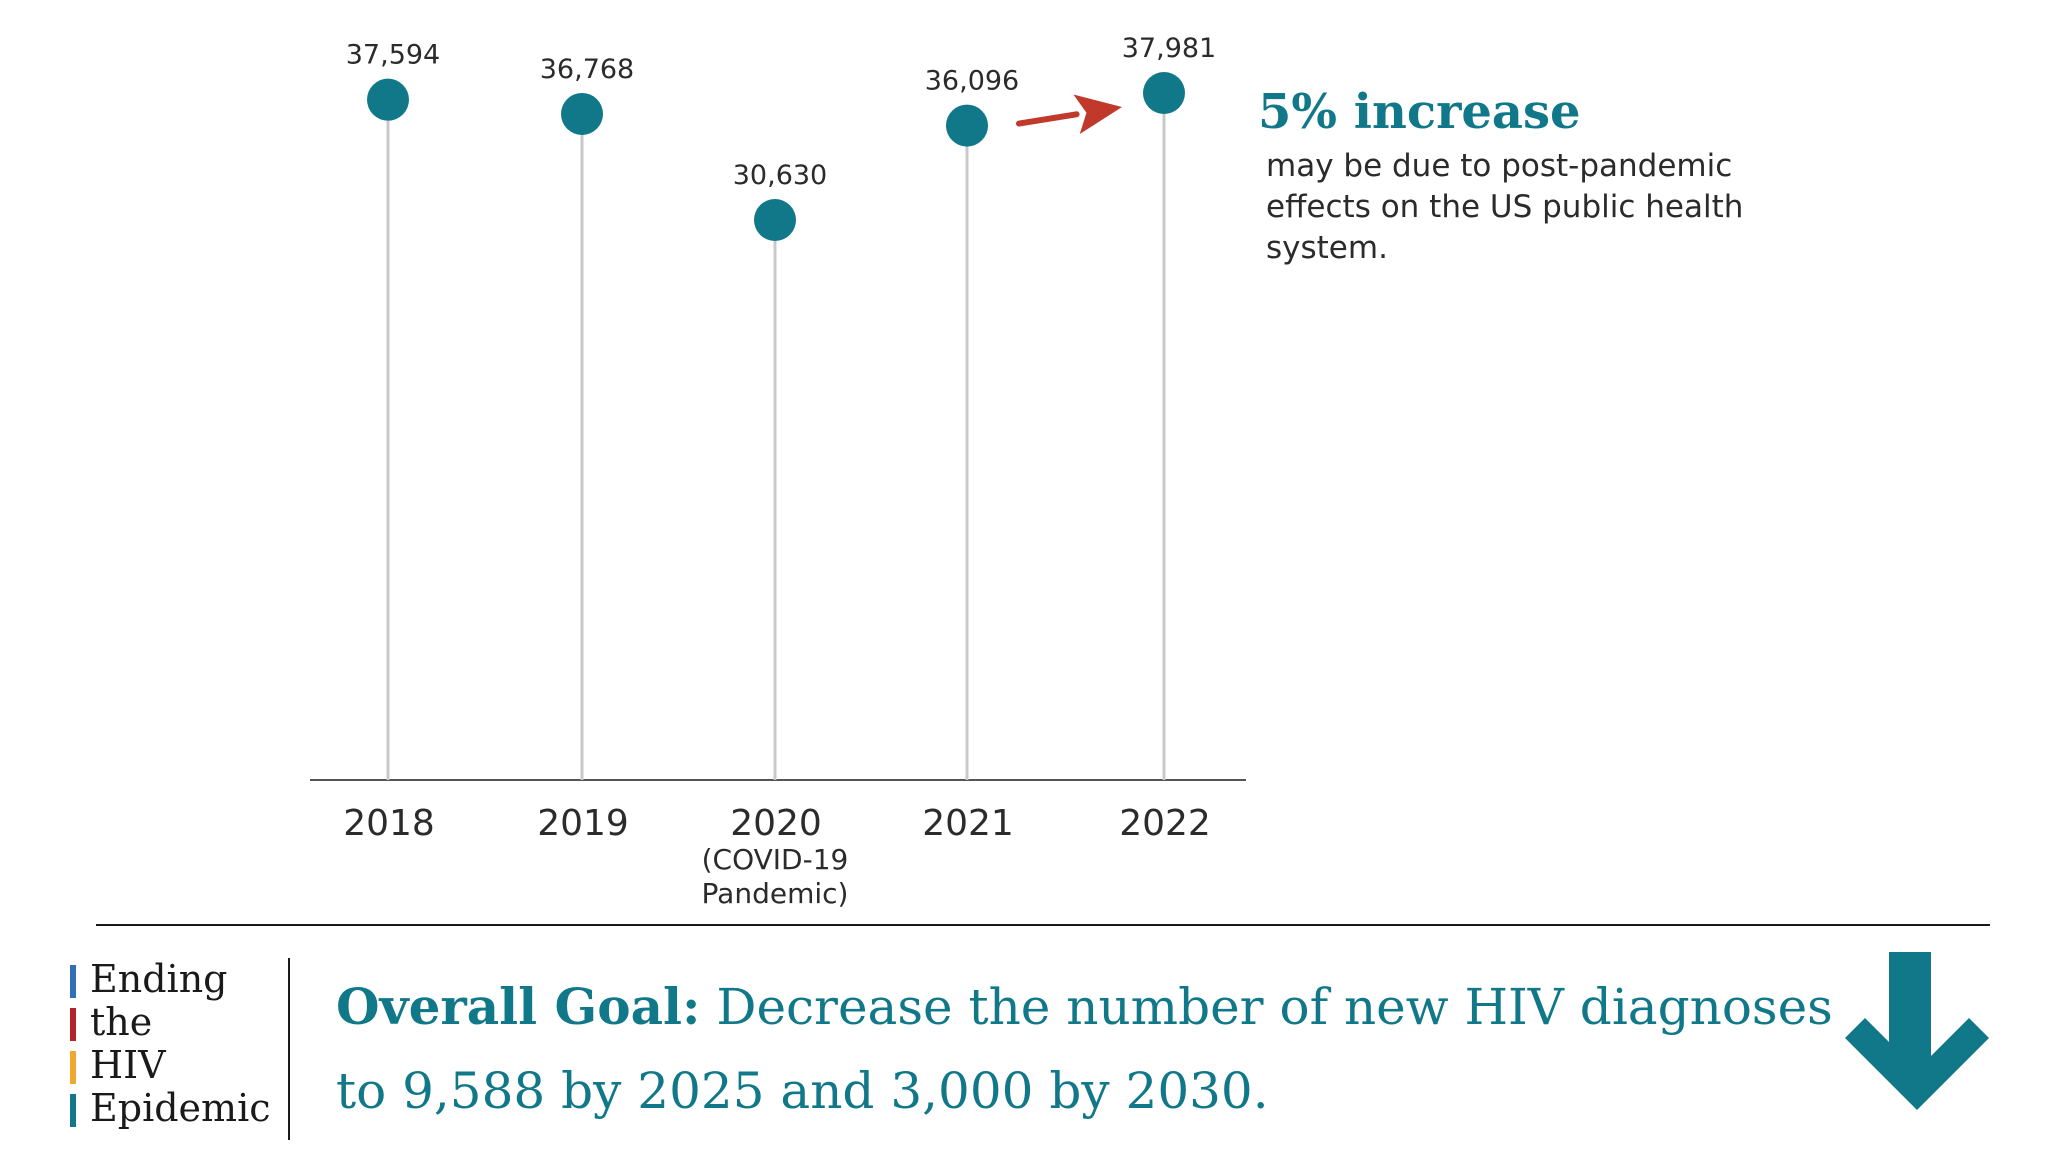  Describe the element at coordinates (73, 1024) in the screenshot. I see `logo-bar-red` at that location.